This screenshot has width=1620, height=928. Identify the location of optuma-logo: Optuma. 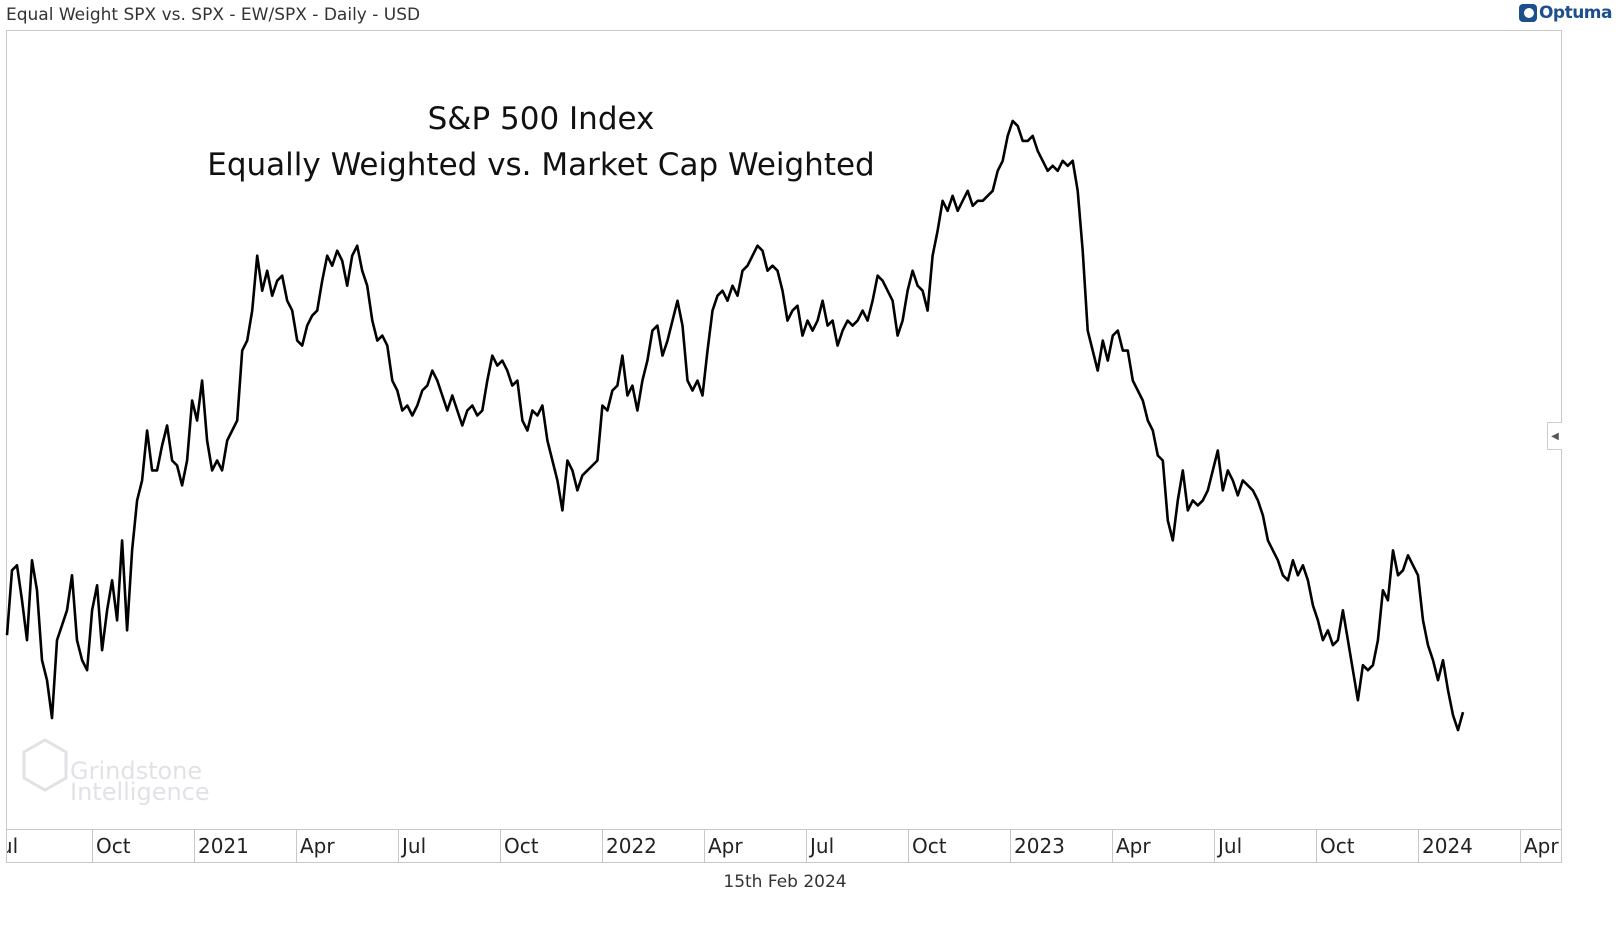
(1565, 13).